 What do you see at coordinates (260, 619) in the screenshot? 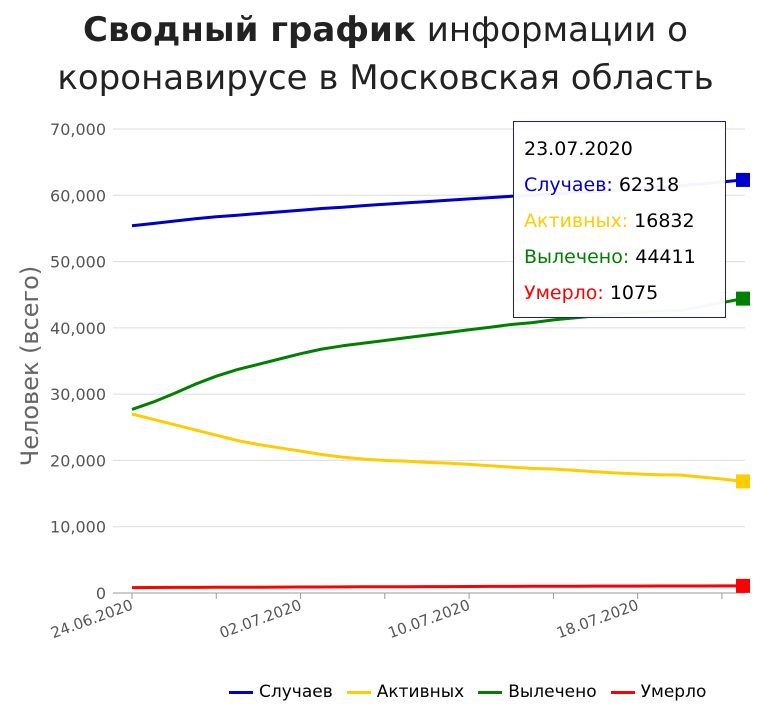
I see `x-tick-label: 02.07.2020` at bounding box center [260, 619].